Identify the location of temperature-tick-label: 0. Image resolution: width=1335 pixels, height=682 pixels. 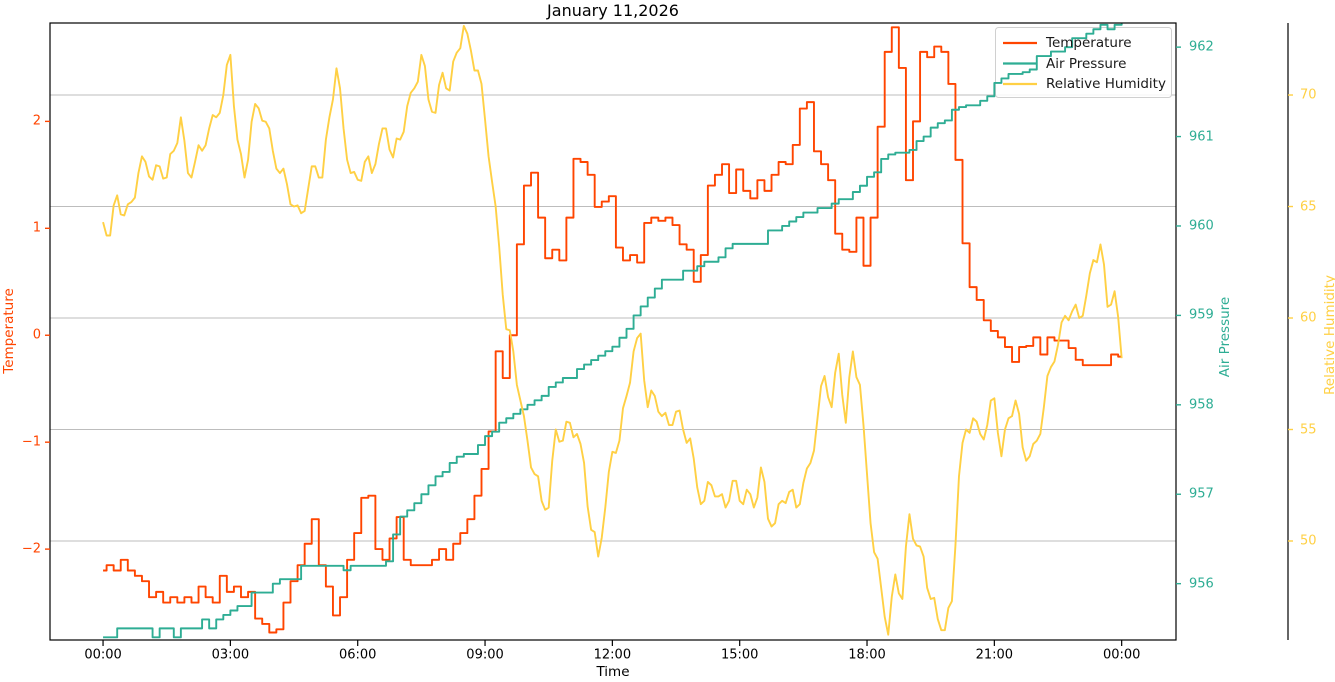
(36, 335).